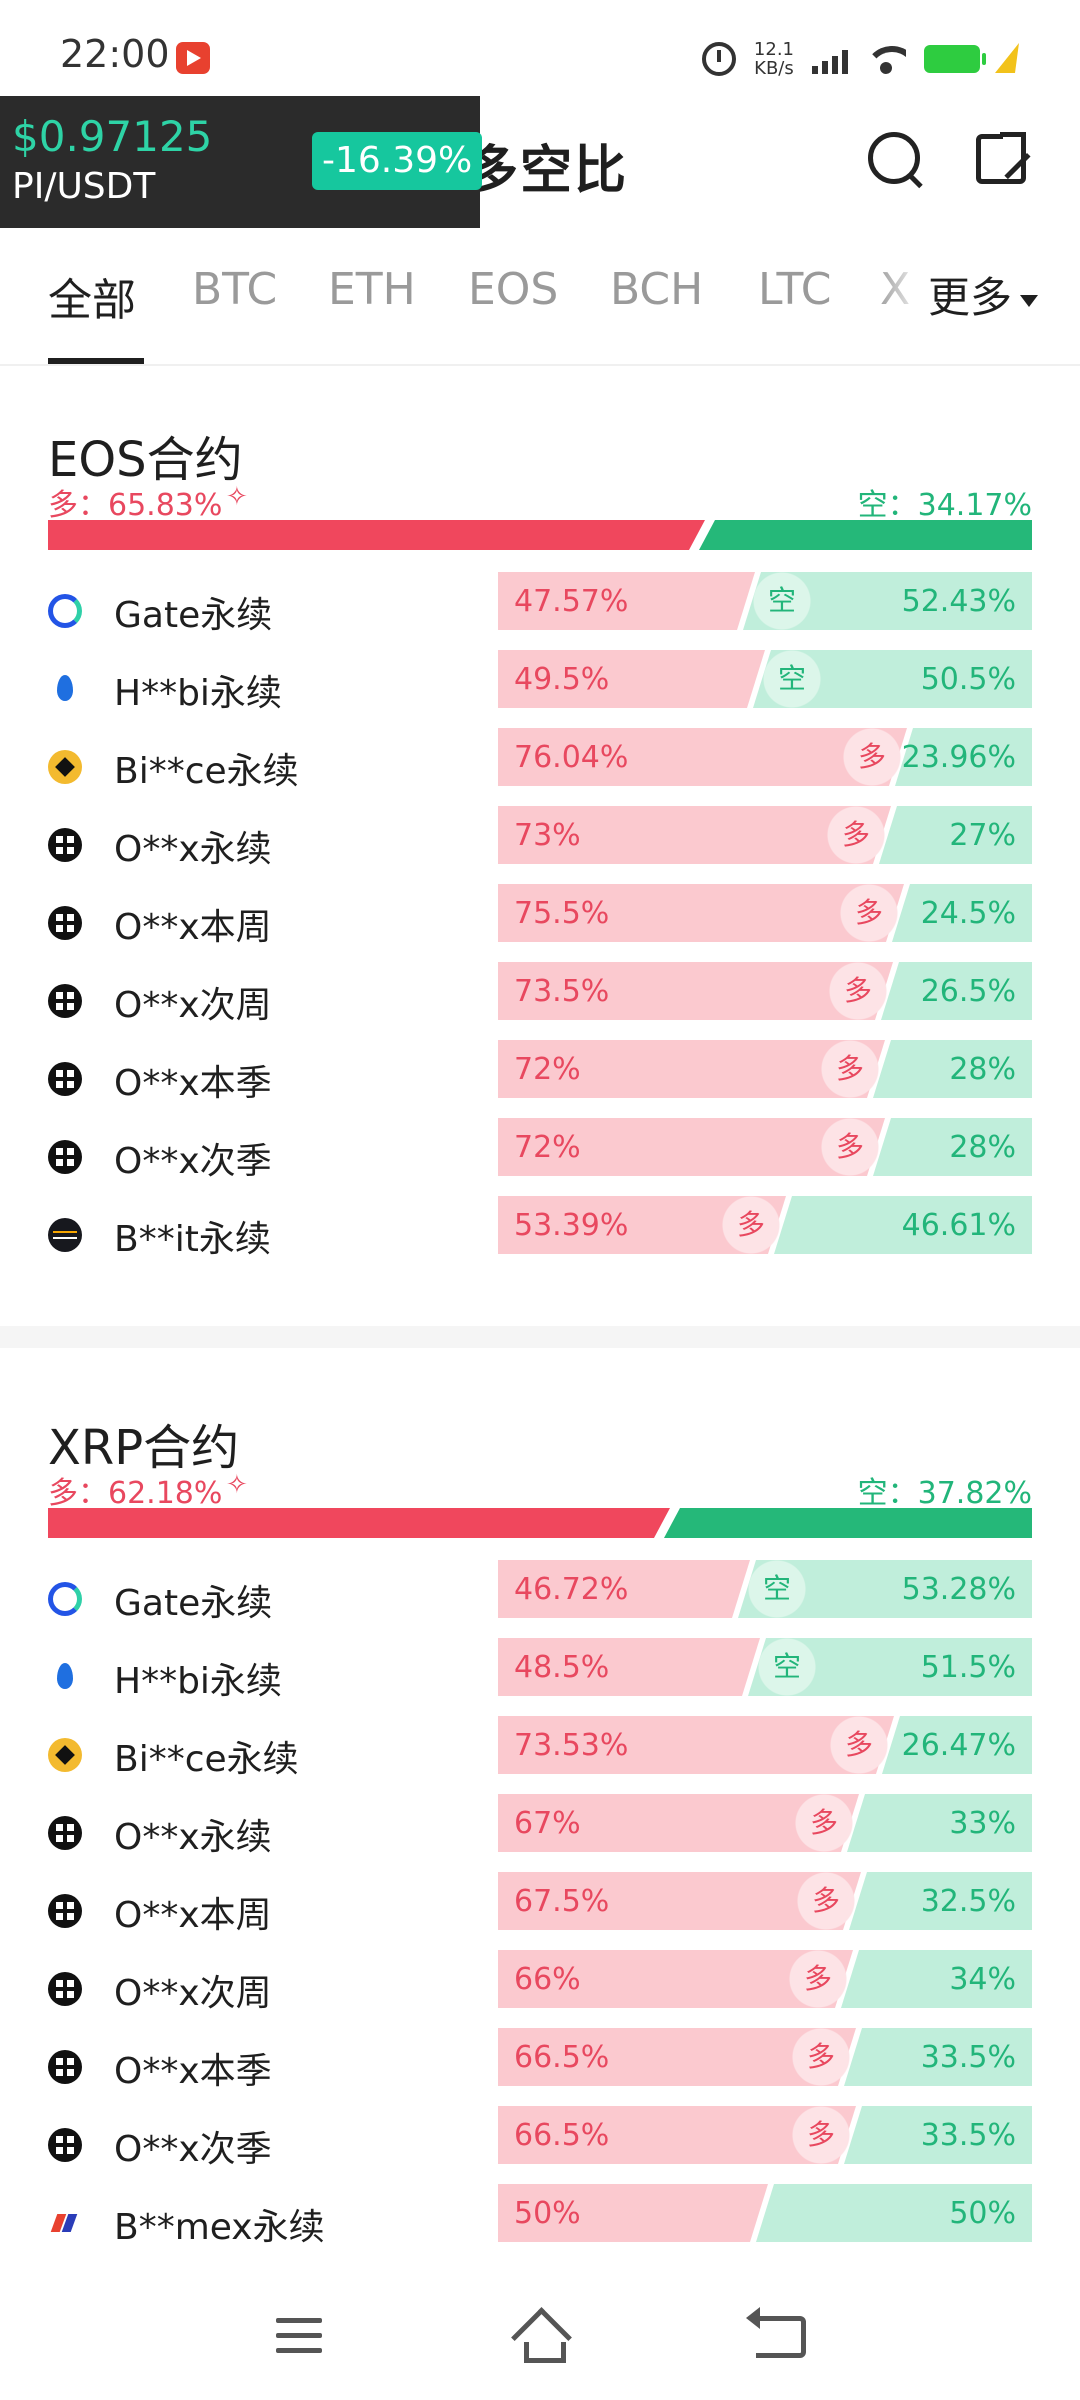 The image size is (1080, 2400). Describe the element at coordinates (135, 505) in the screenshot. I see `section-long-ratio: 多：65.83%` at that location.